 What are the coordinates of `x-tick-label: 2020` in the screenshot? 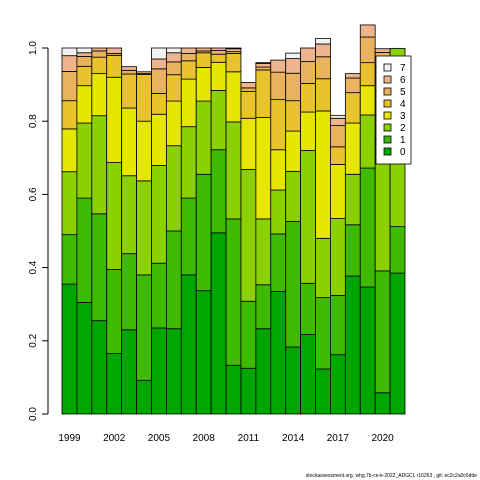 It's located at (383, 438).